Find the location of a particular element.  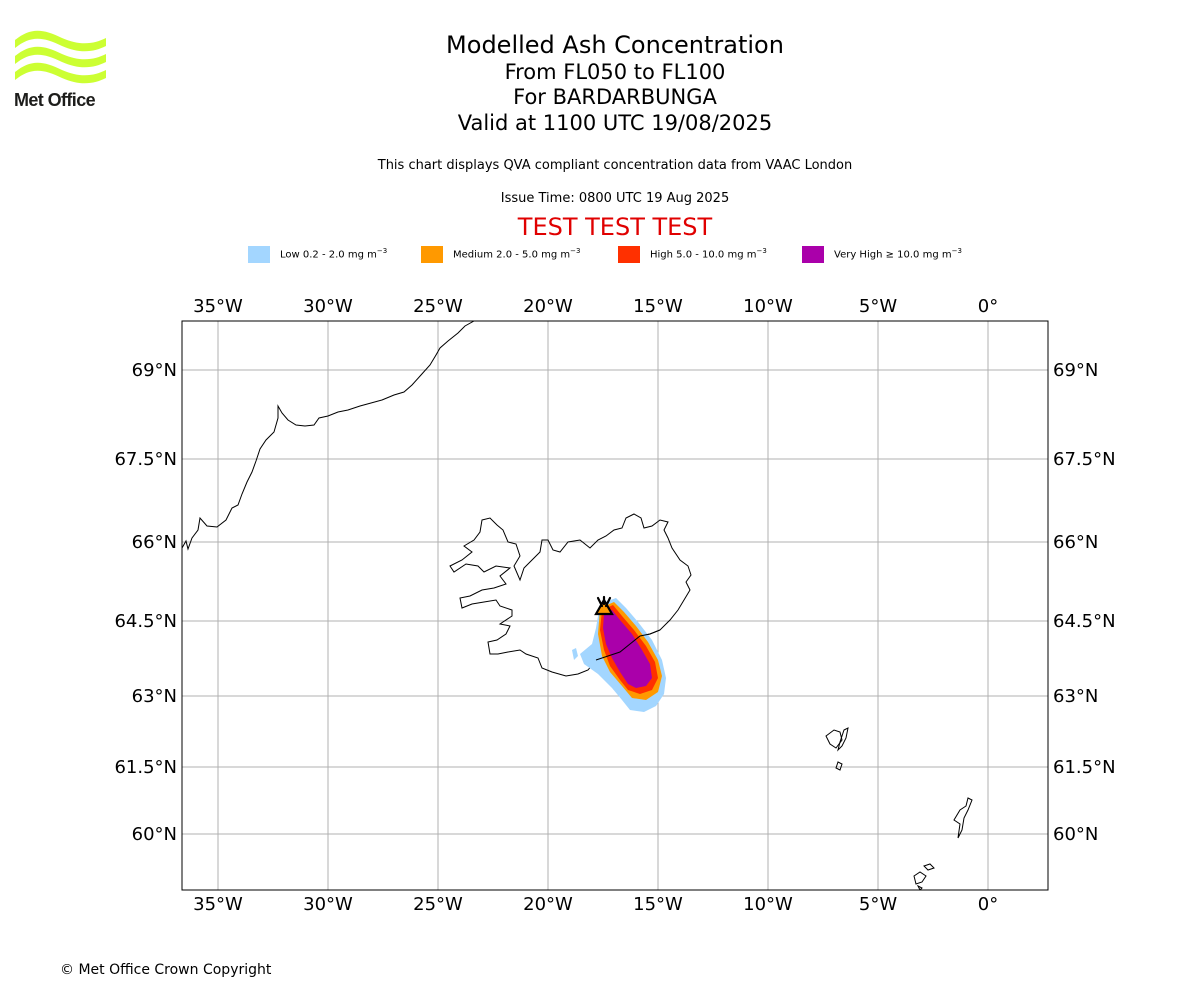

legend-item-very-high: Very High ≥ 10.0 mg m−3 is located at coordinates (882, 254).